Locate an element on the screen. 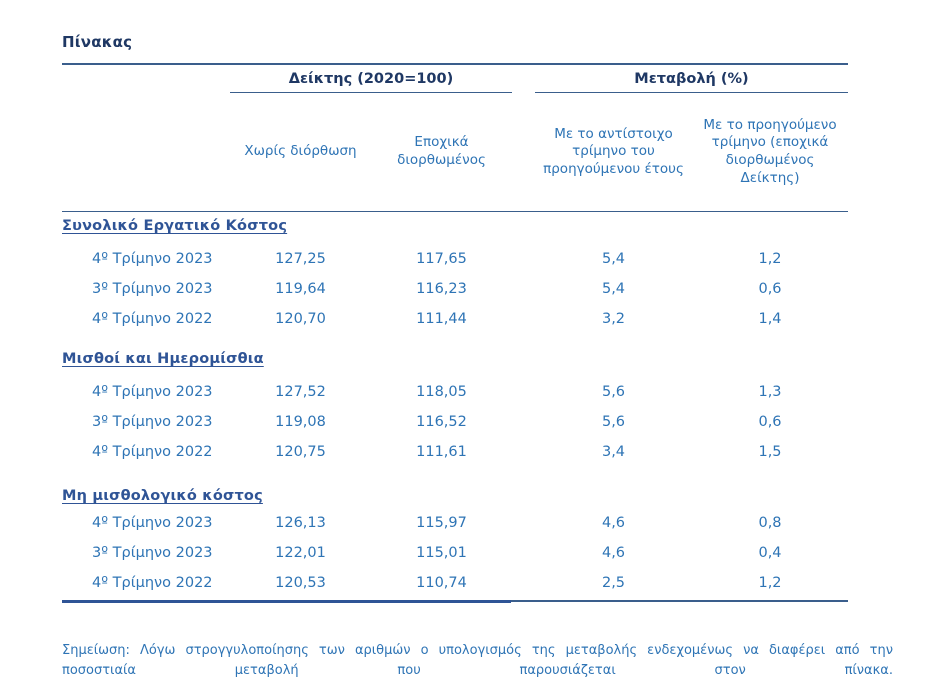 This screenshot has height=685, width=927. cell-index-unadjusted: 127,52 is located at coordinates (300, 392).